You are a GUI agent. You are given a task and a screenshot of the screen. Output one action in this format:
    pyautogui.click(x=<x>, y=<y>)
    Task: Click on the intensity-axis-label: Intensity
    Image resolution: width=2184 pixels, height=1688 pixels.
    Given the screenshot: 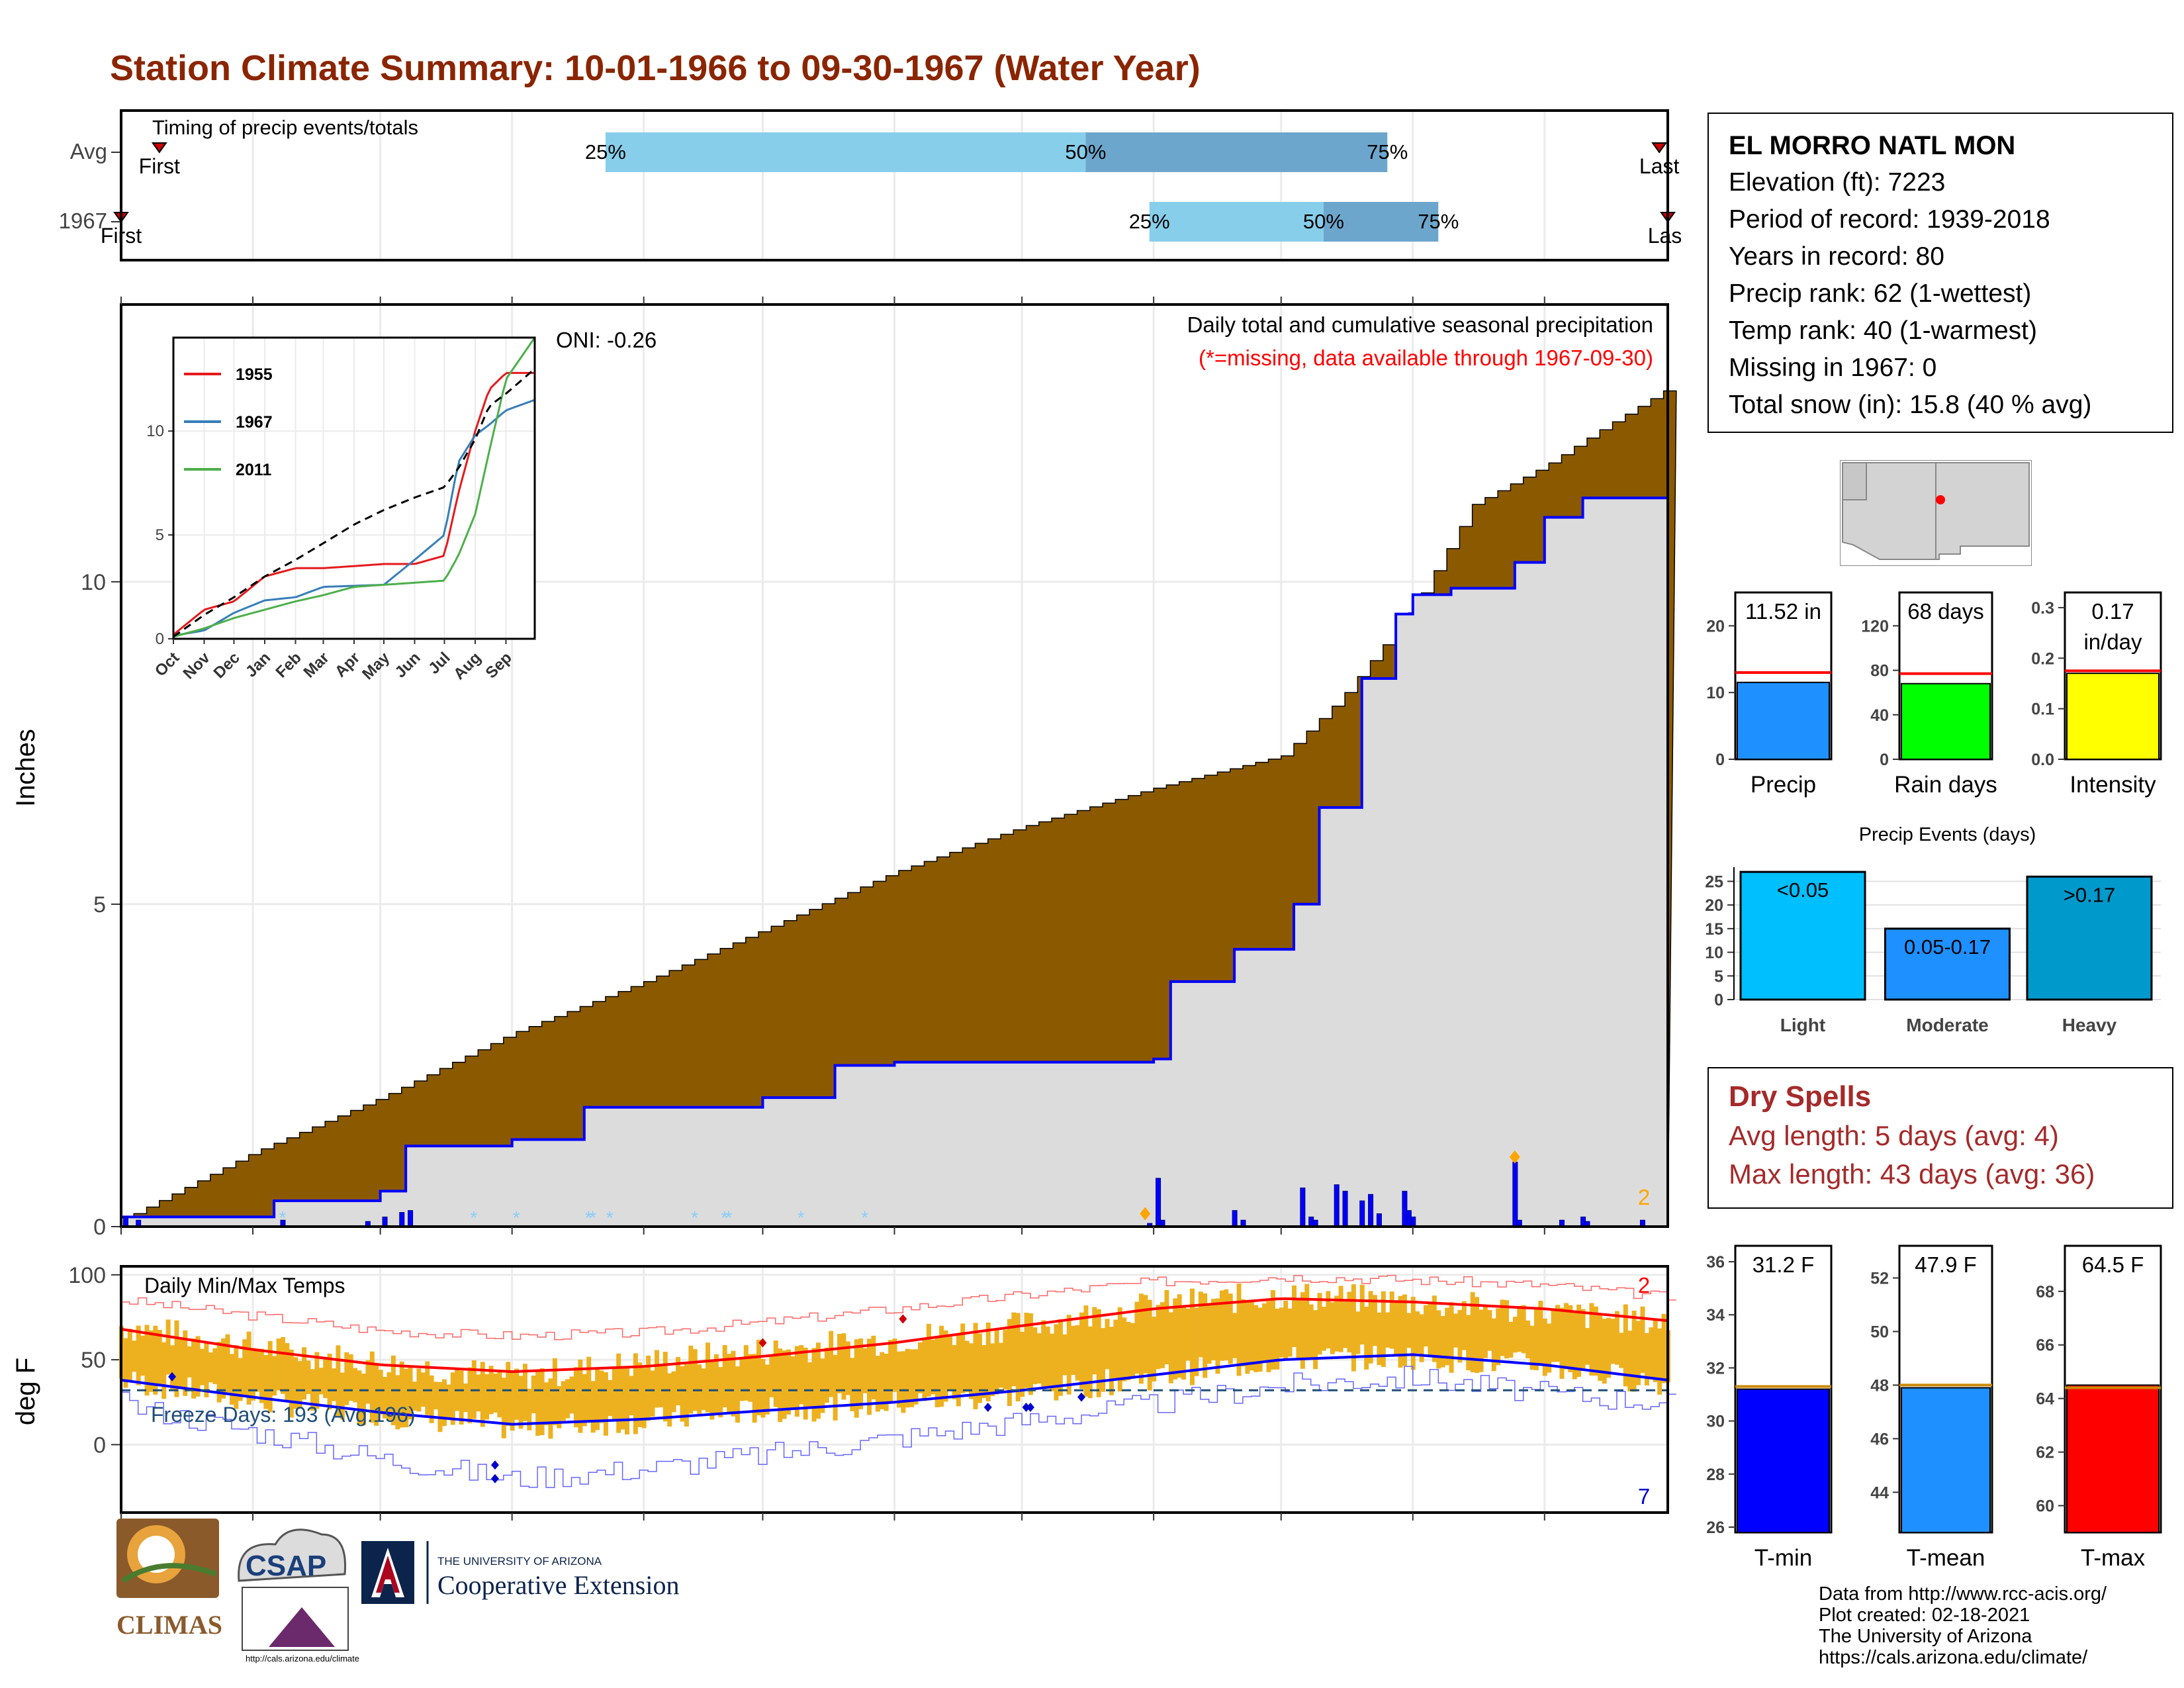 What is the action you would take?
    pyautogui.click(x=2113, y=785)
    